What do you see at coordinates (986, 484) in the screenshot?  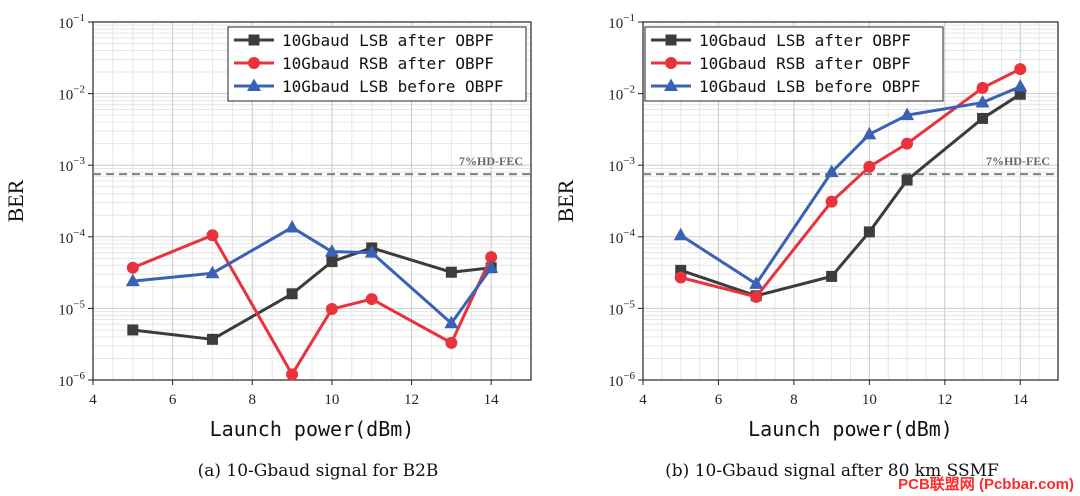 I see `watermark-text: PCB联盟网 (Pcbbar.com)` at bounding box center [986, 484].